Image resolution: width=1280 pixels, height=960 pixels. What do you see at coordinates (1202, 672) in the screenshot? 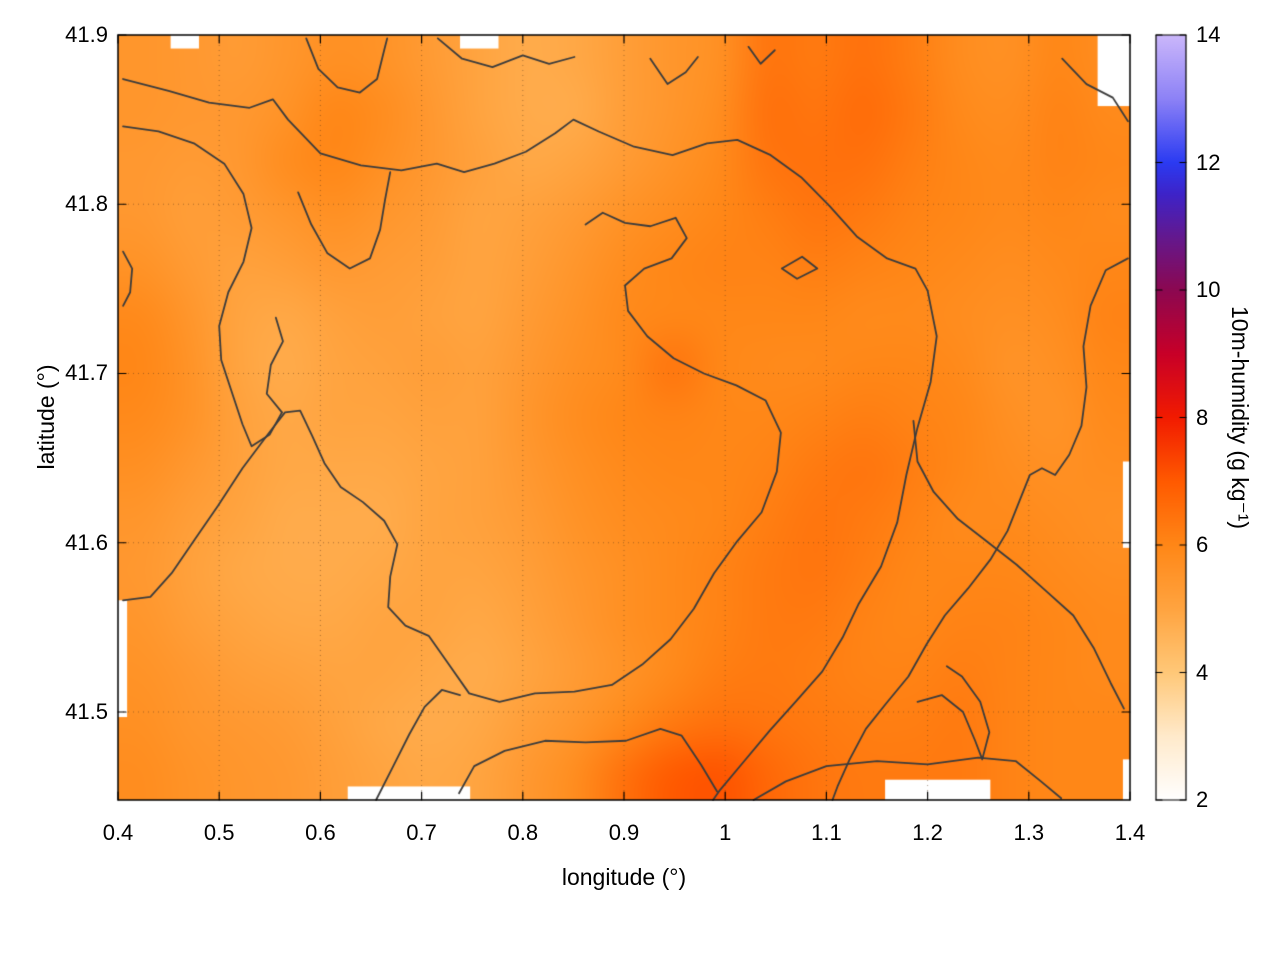
I see `colorbar-tick-label: 4` at bounding box center [1202, 672].